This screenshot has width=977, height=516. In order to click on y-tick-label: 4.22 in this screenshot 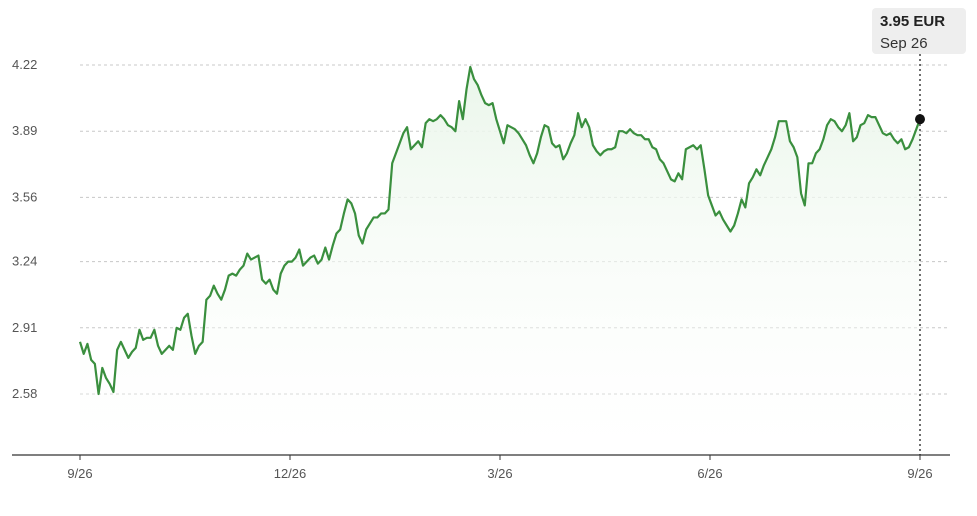, I will do `click(24, 64)`.